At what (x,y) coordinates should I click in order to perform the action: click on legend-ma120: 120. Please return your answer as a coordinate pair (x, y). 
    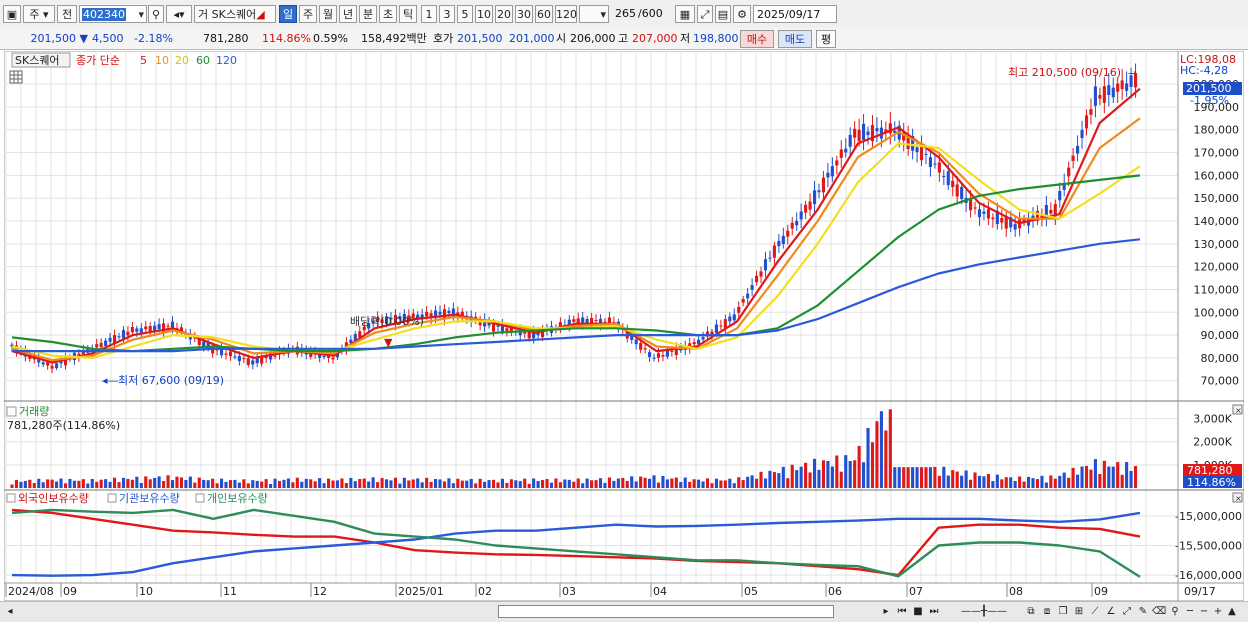
    Looking at the image, I should click on (226, 60).